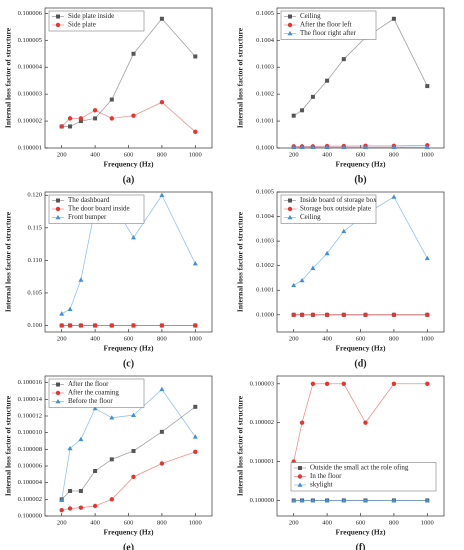 Image resolution: width=464 pixels, height=550 pixels. I want to click on y-tick-label: 0.100003, so click(30, 94).